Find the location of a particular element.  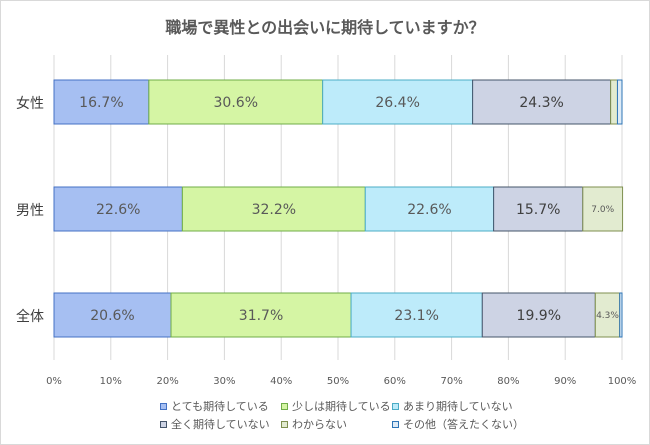

data-label: 19.9% is located at coordinates (539, 316).